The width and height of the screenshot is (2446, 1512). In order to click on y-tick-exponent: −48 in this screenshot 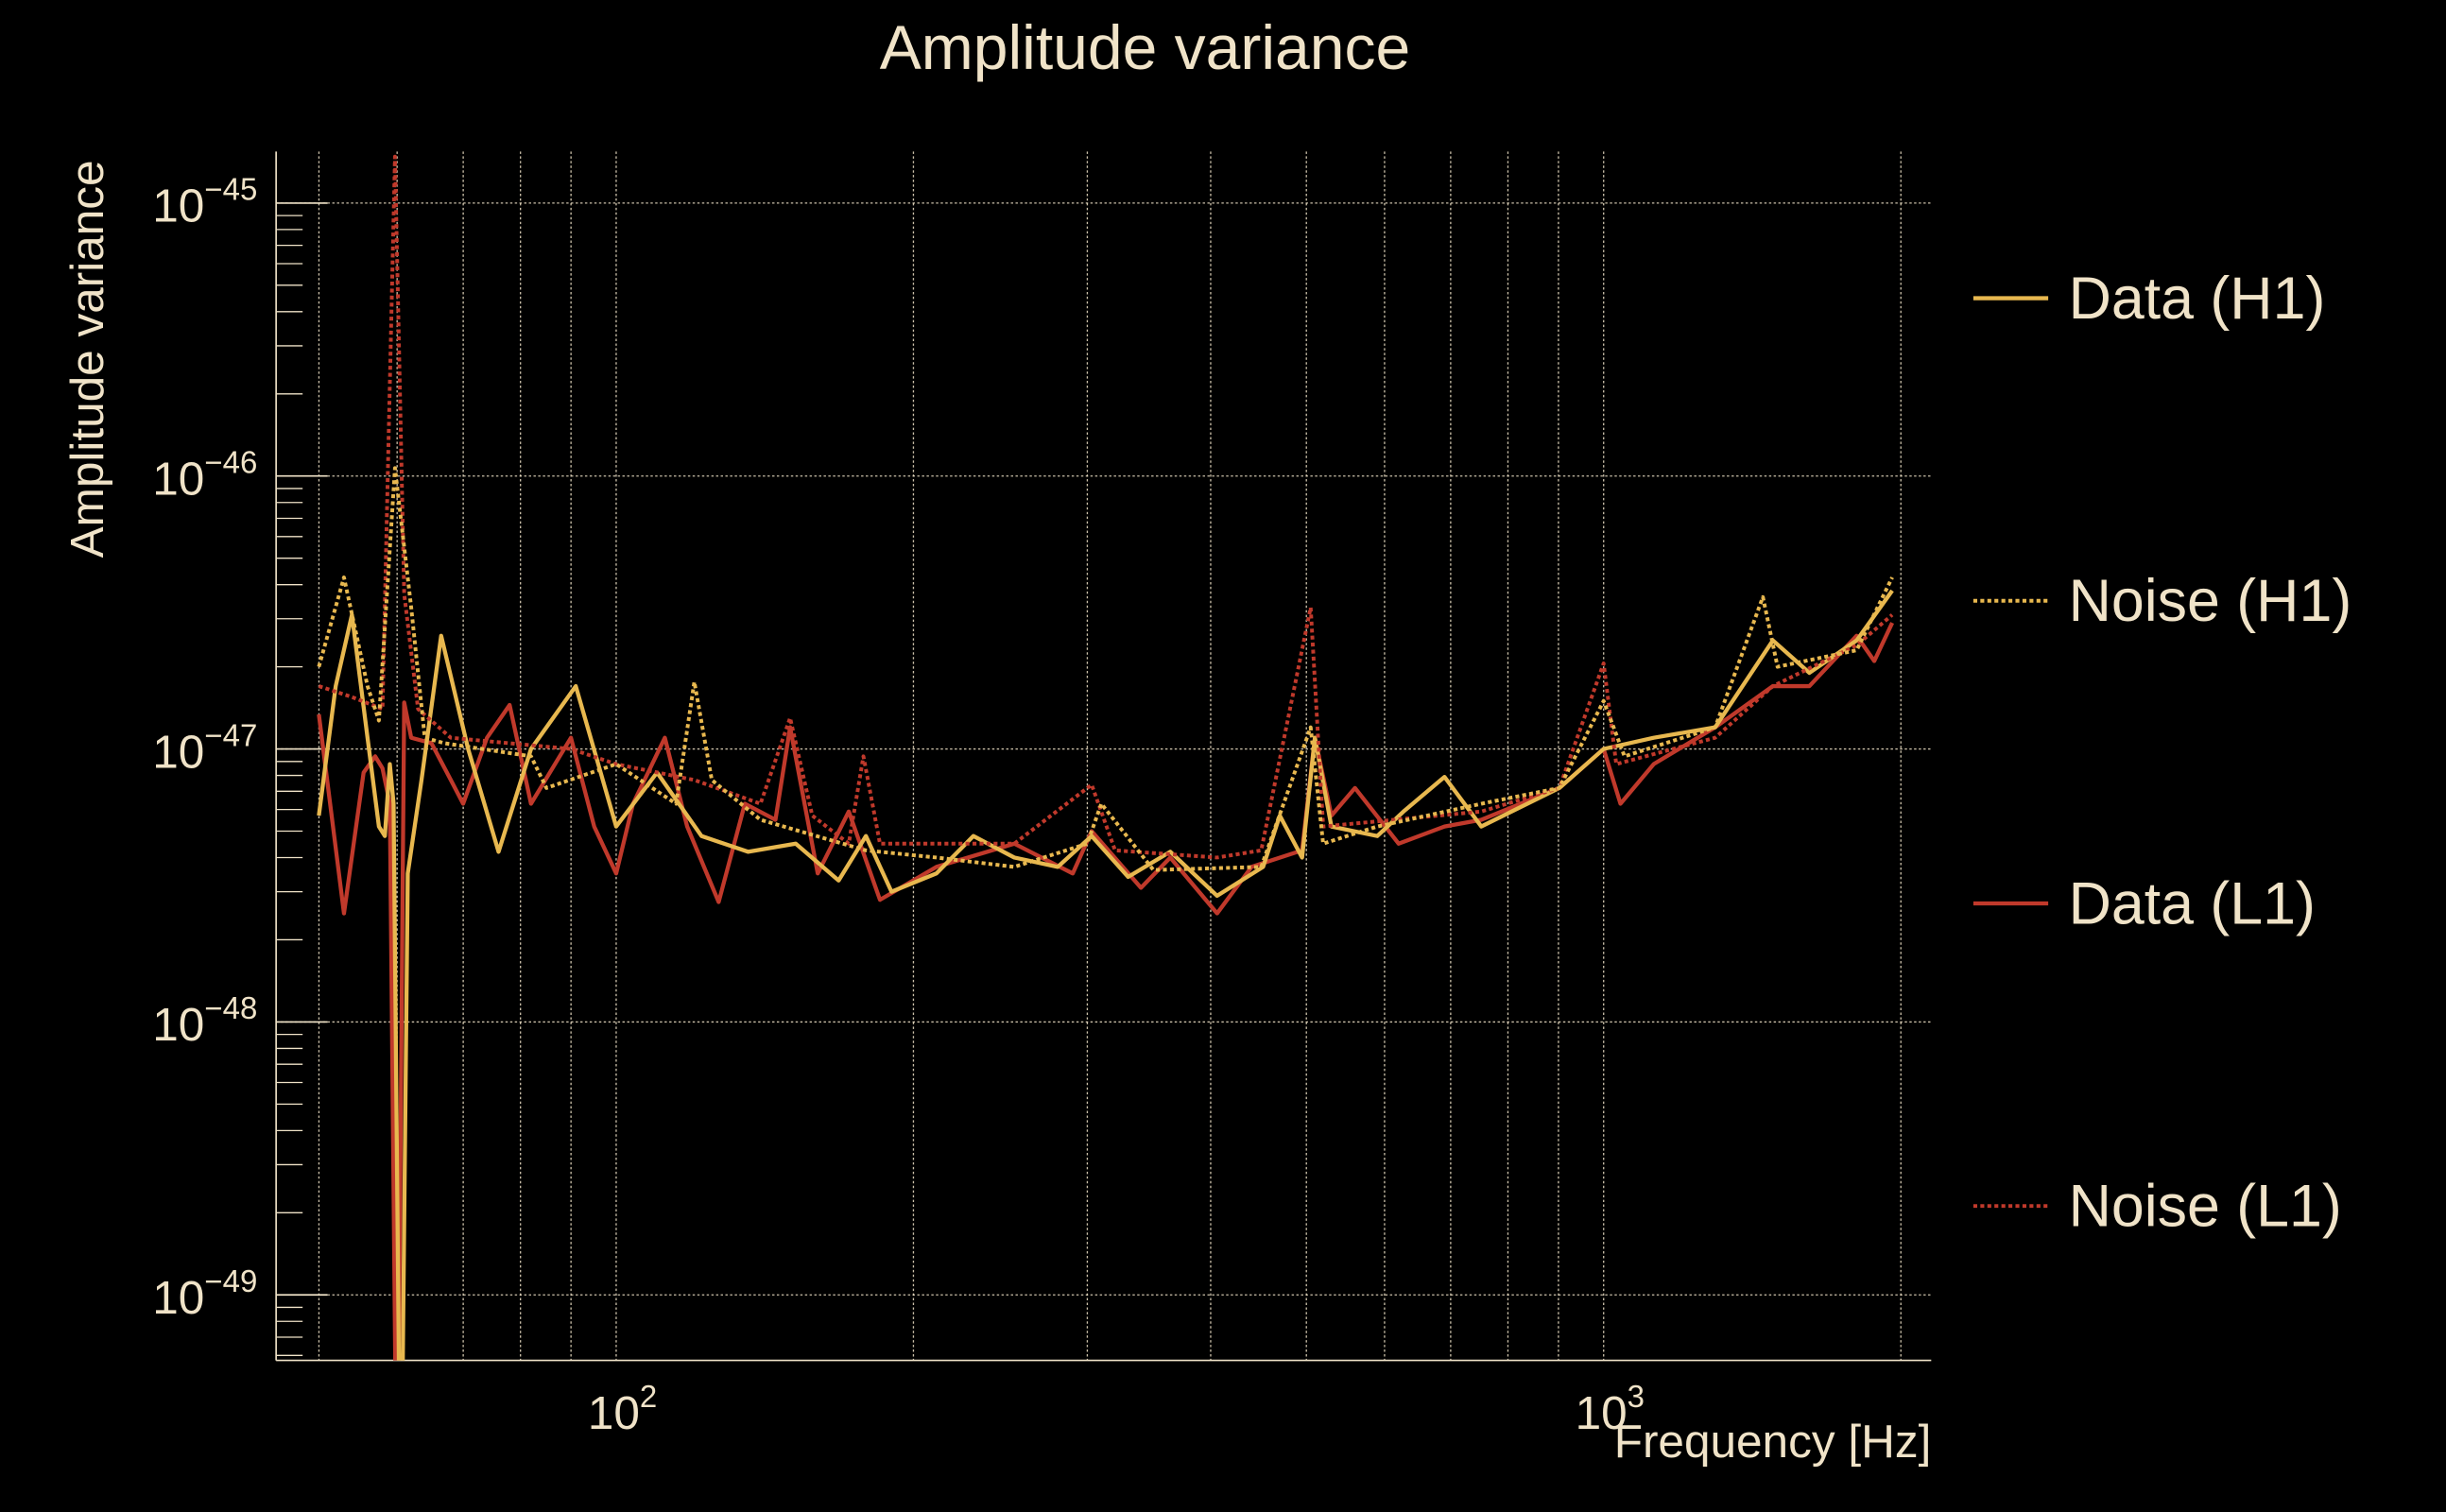, I will do `click(231, 1007)`.